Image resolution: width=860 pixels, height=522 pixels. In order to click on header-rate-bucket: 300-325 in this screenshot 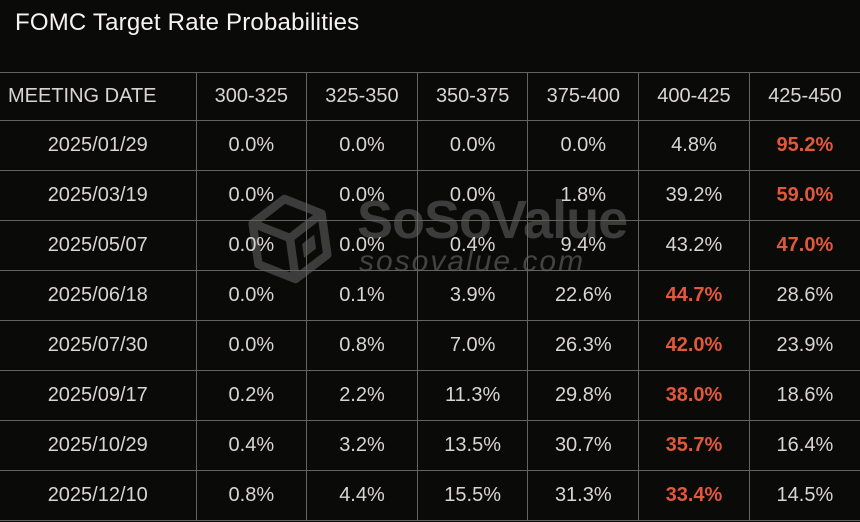, I will do `click(251, 96)`.